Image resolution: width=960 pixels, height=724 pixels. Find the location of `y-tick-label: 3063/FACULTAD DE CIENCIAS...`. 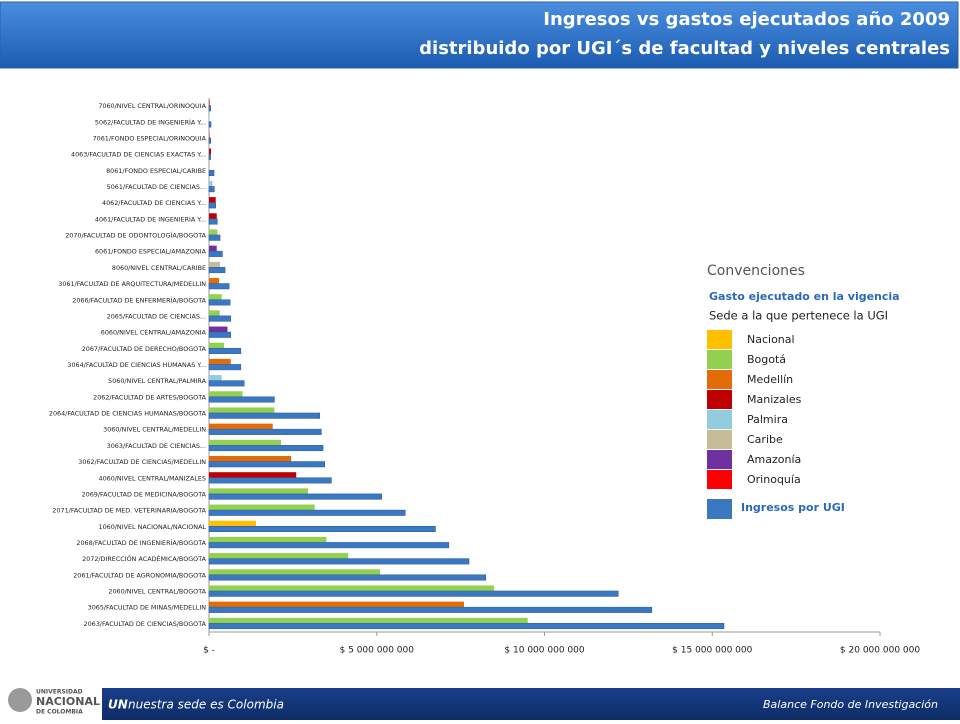

y-tick-label: 3063/FACULTAD DE CIENCIAS... is located at coordinates (156, 446).